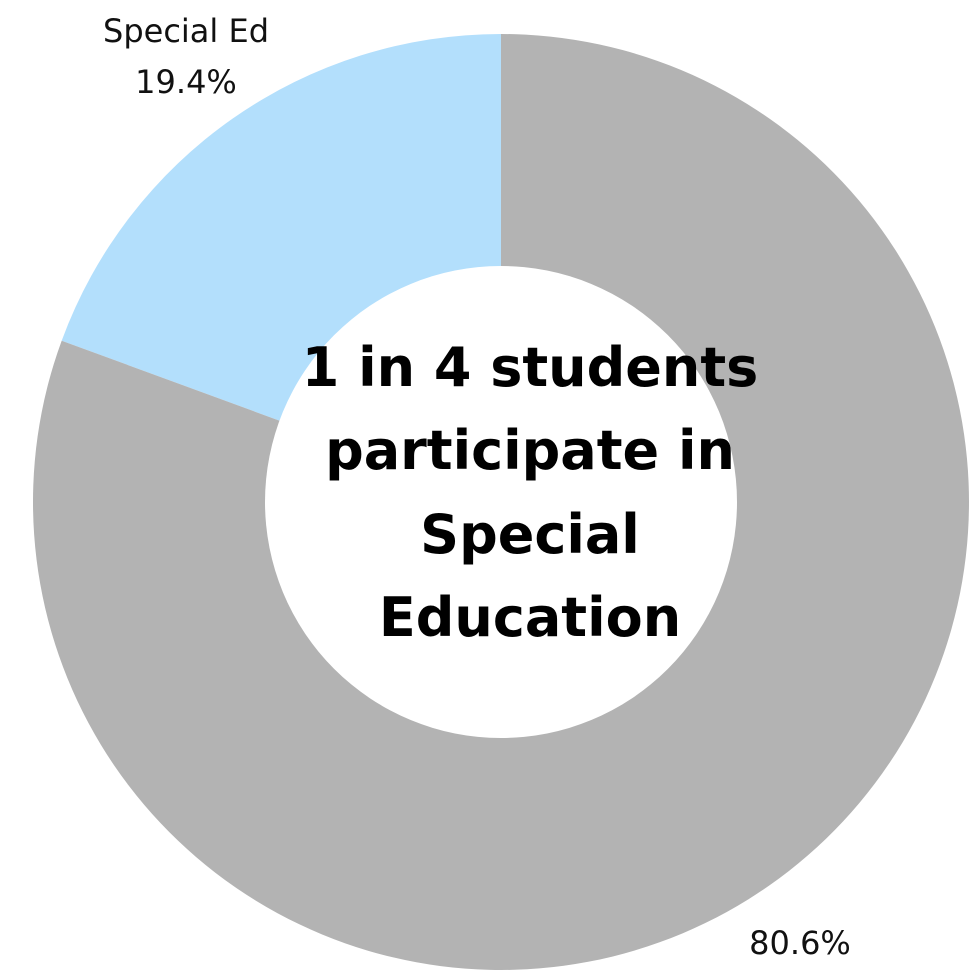 This screenshot has width=969, height=973. Describe the element at coordinates (186, 82) in the screenshot. I see `slice-label-special-ed-value: 19.4%` at that location.